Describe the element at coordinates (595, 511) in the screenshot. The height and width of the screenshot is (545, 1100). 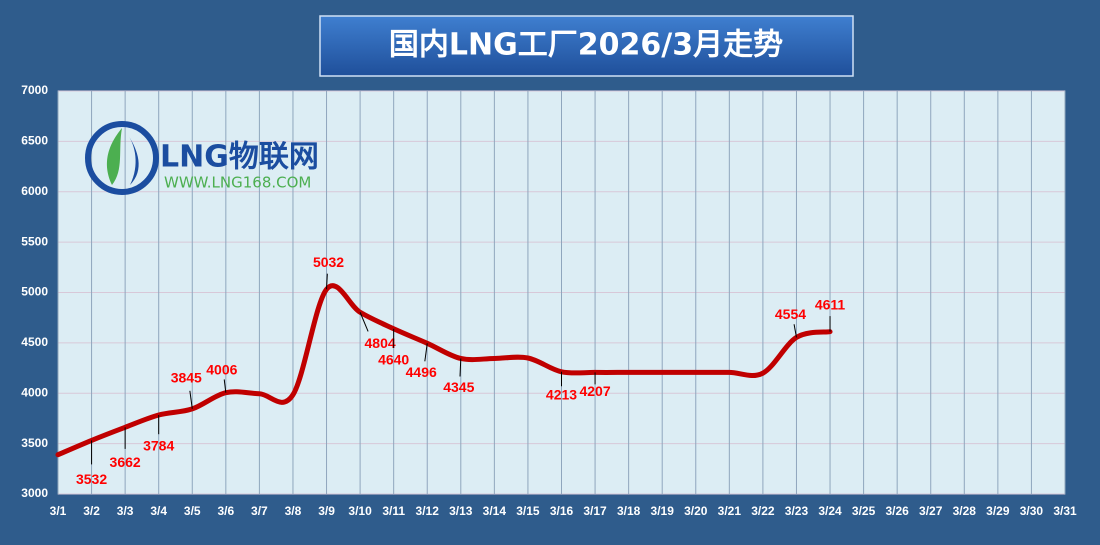
I see `x-tick-label: 3/17` at that location.